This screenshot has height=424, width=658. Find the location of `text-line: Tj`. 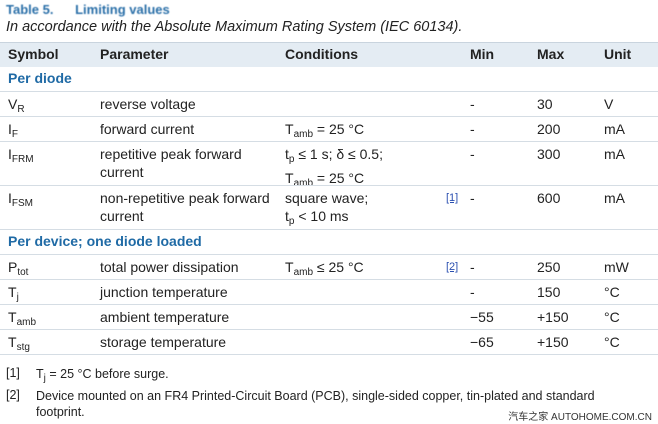

text-line: Tj is located at coordinates (53, 295).